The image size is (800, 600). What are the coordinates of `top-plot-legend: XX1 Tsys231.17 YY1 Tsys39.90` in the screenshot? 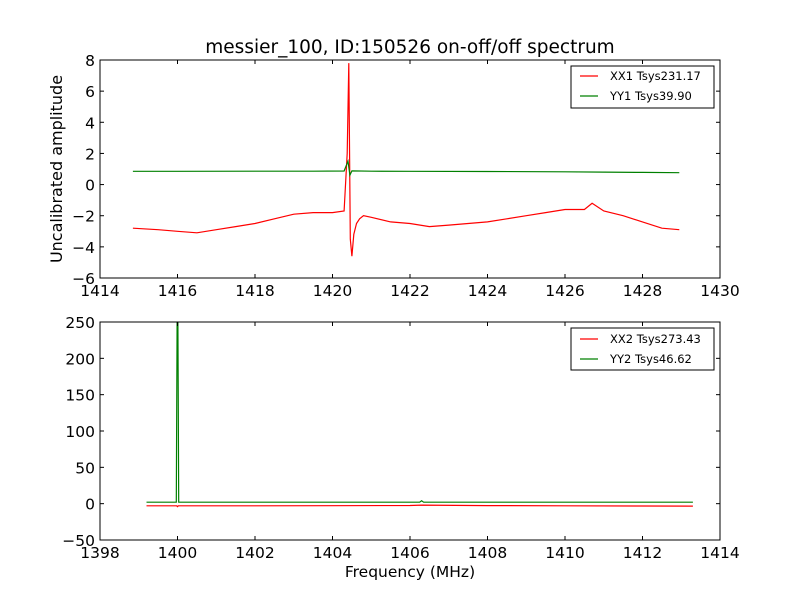 It's located at (642, 87).